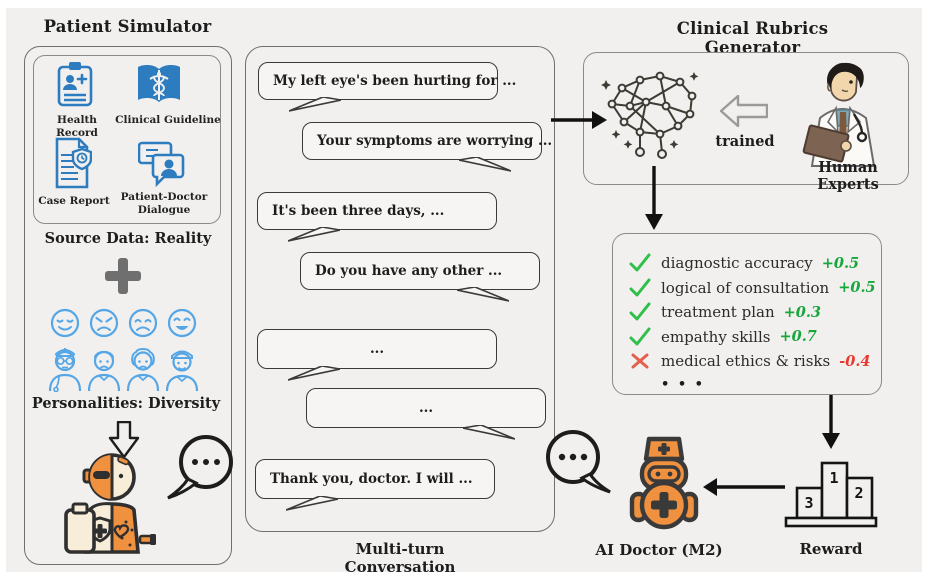 This screenshot has height=586, width=939. Describe the element at coordinates (640, 361) in the screenshot. I see `cross-icon` at that location.